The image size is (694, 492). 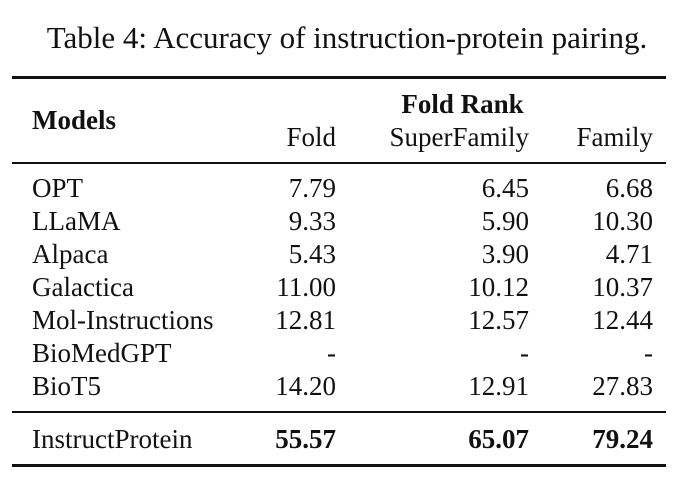 I want to click on row-family-value: 10.37, so click(x=622, y=287).